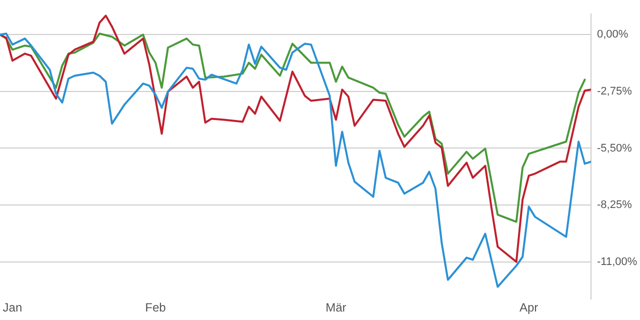 The height and width of the screenshot is (320, 640). Describe the element at coordinates (614, 205) in the screenshot. I see `y-tick-label: -8,25%` at that location.